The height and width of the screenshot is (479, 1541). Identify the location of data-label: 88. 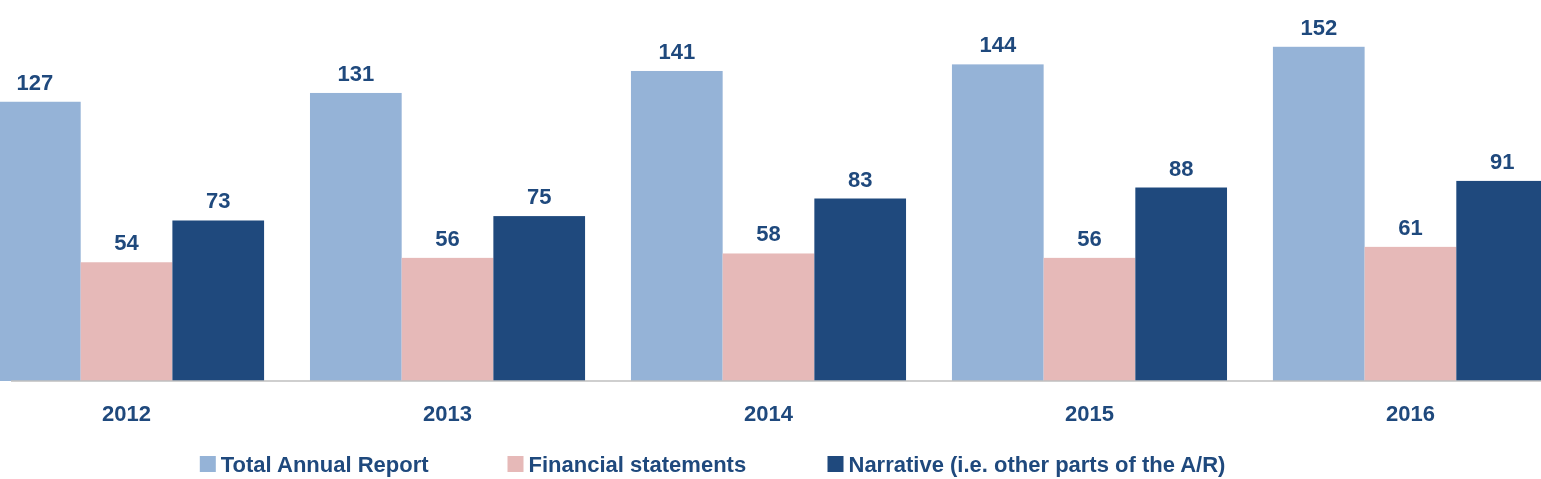
(1181, 168).